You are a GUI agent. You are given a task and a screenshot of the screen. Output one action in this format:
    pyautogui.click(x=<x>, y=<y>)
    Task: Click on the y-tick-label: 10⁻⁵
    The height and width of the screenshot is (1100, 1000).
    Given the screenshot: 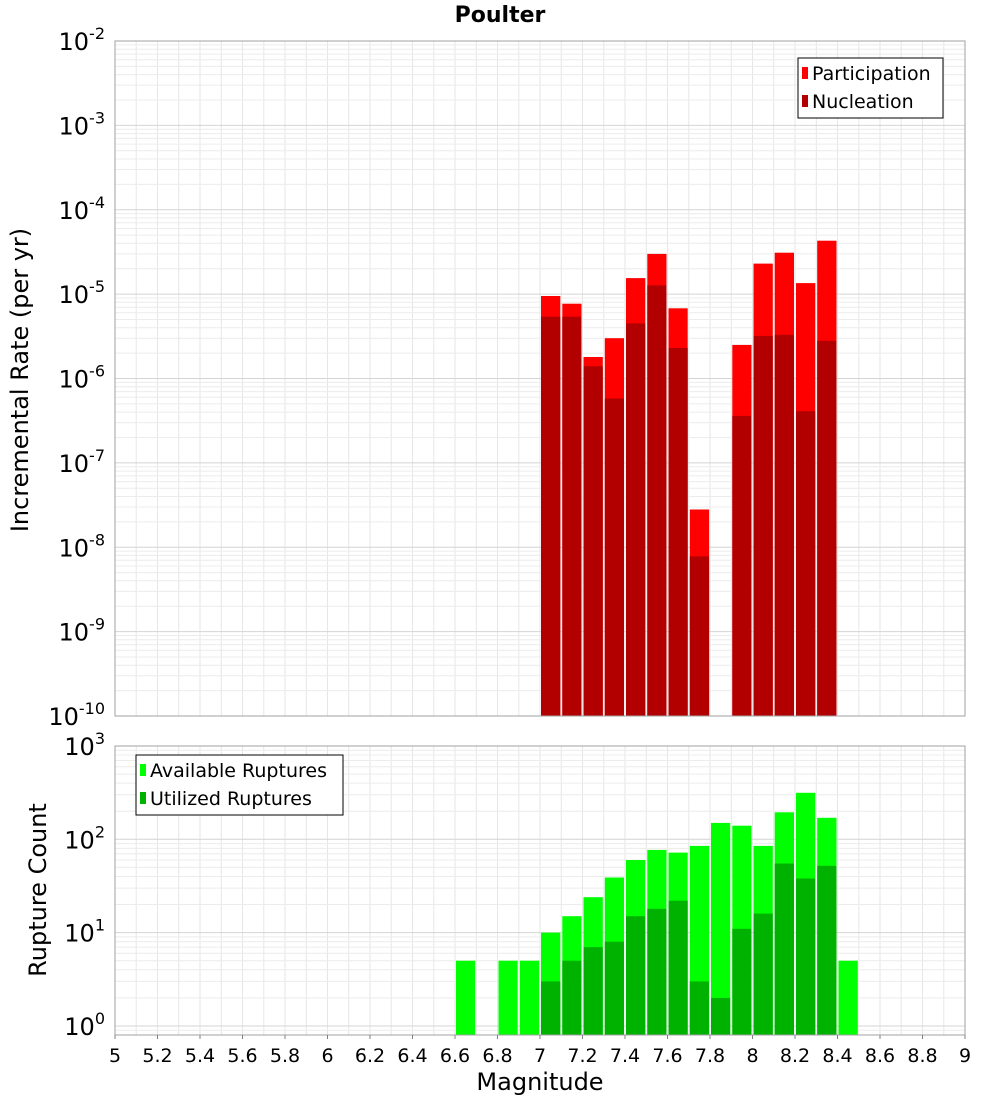 What is the action you would take?
    pyautogui.click(x=82, y=293)
    